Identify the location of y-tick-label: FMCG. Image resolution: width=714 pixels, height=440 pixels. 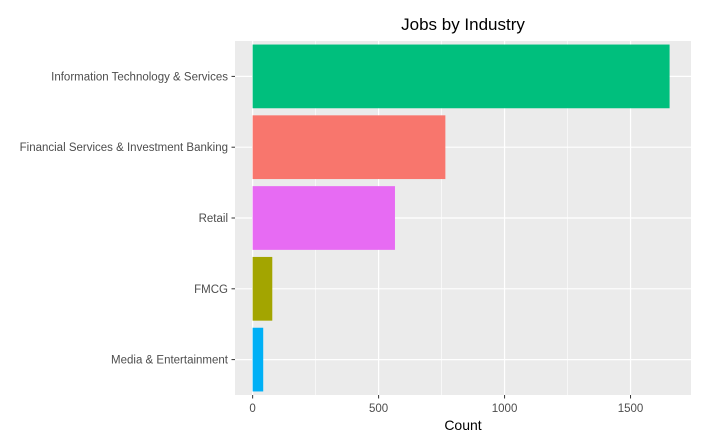
(211, 290).